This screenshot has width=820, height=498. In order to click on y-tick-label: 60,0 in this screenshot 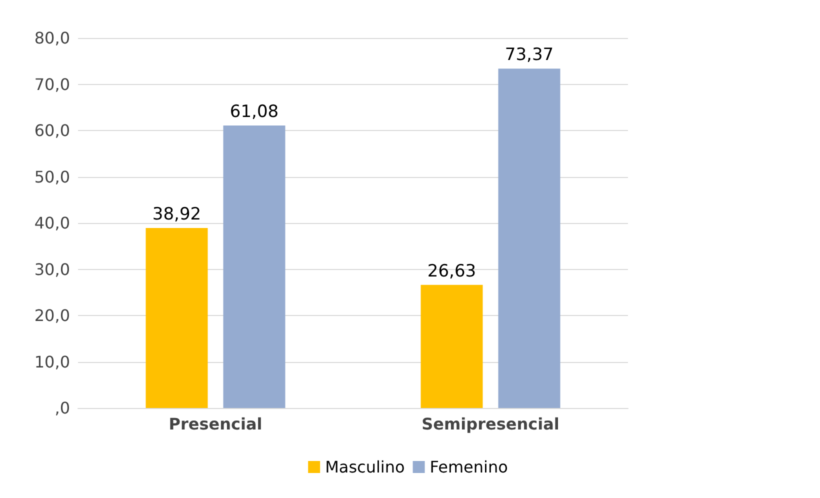, I will do `click(52, 130)`.